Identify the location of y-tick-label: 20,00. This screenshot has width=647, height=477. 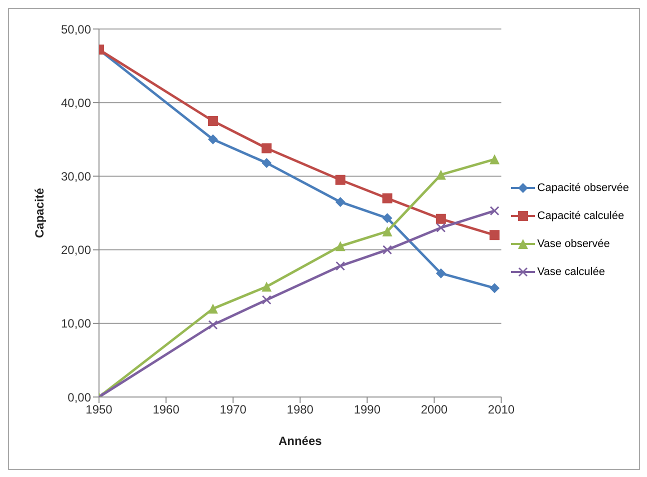
(76, 250).